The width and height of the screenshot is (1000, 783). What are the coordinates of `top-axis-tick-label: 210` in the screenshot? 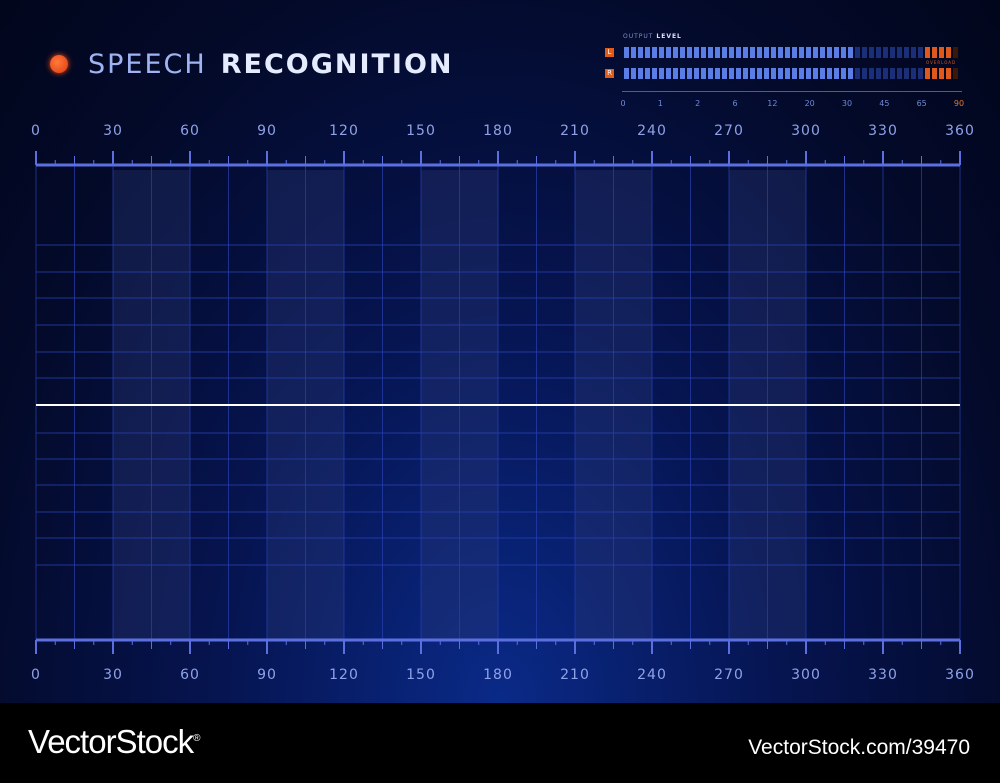 It's located at (575, 131).